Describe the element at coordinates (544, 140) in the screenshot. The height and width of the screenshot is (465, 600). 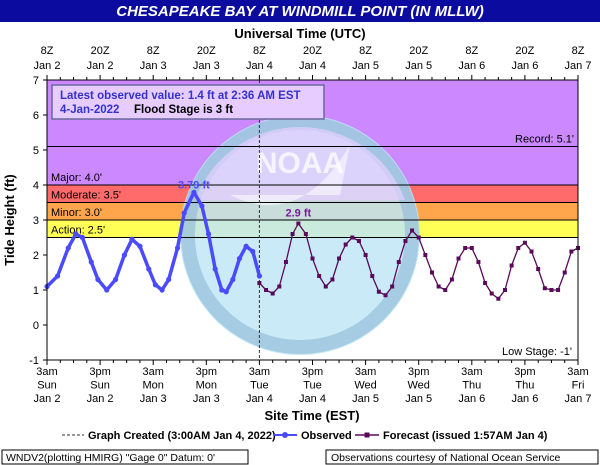
I see `record-label: Record: 5.1'` at that location.